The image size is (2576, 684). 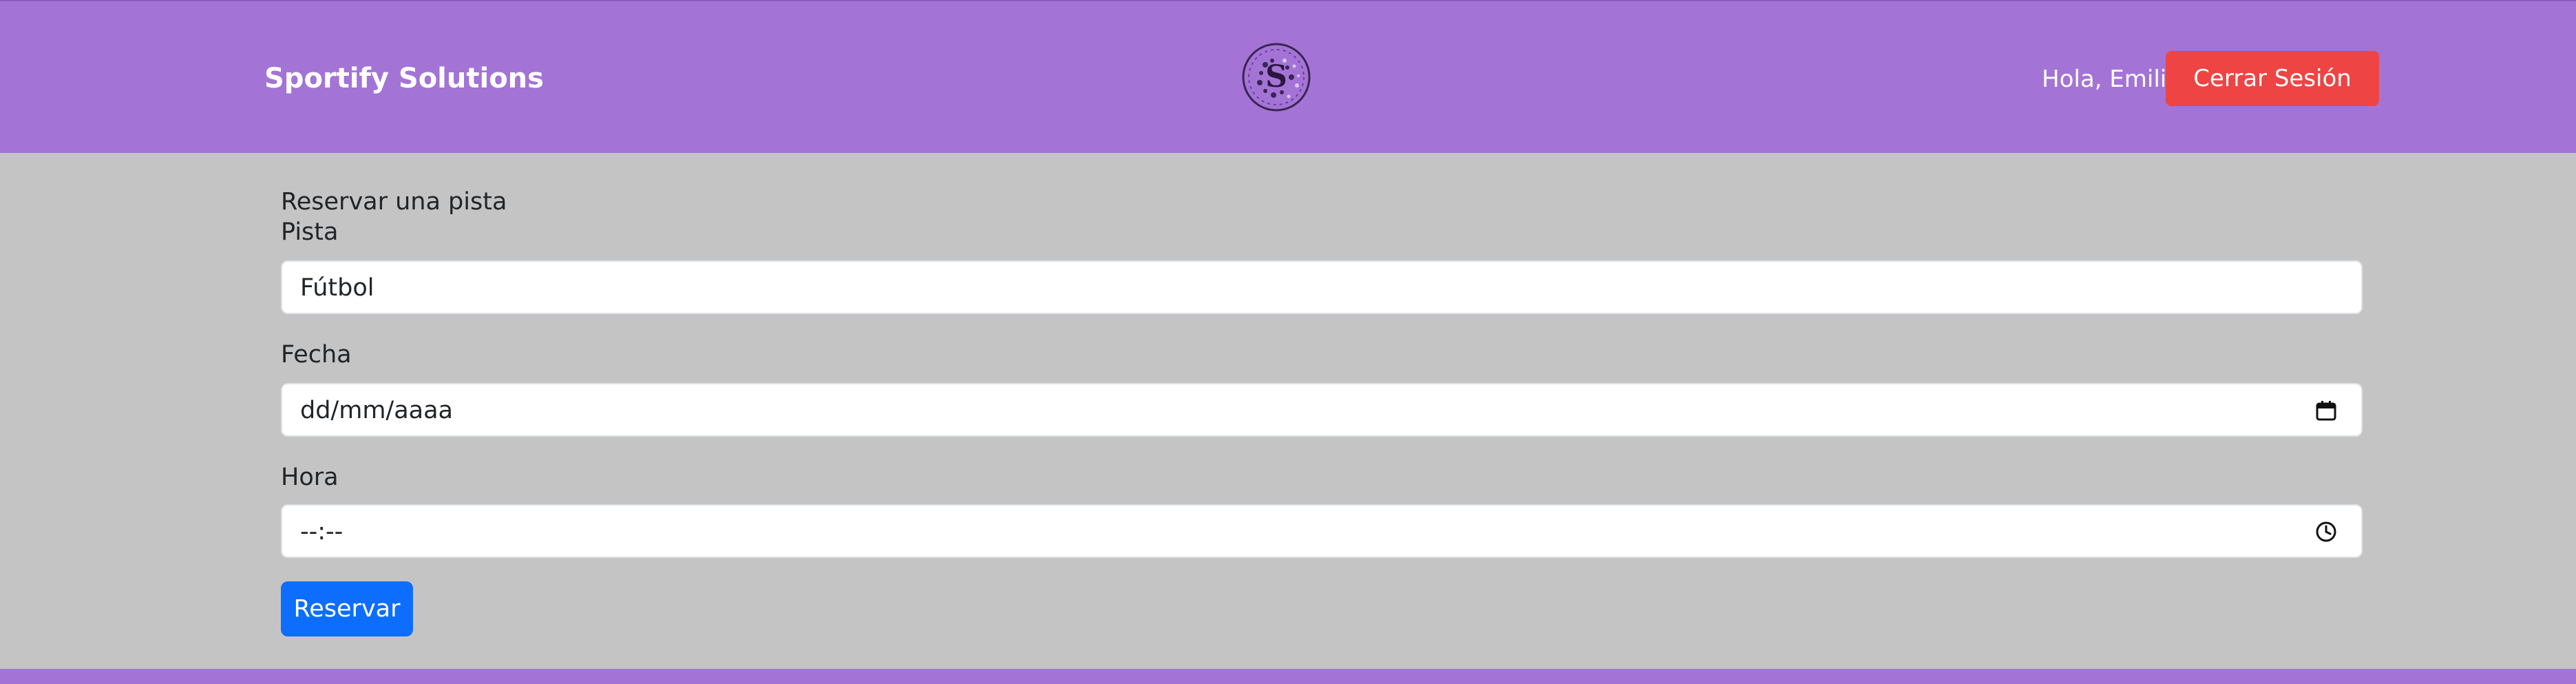 What do you see at coordinates (2112, 79) in the screenshot?
I see `user-greeting: Hola, Emilio` at bounding box center [2112, 79].